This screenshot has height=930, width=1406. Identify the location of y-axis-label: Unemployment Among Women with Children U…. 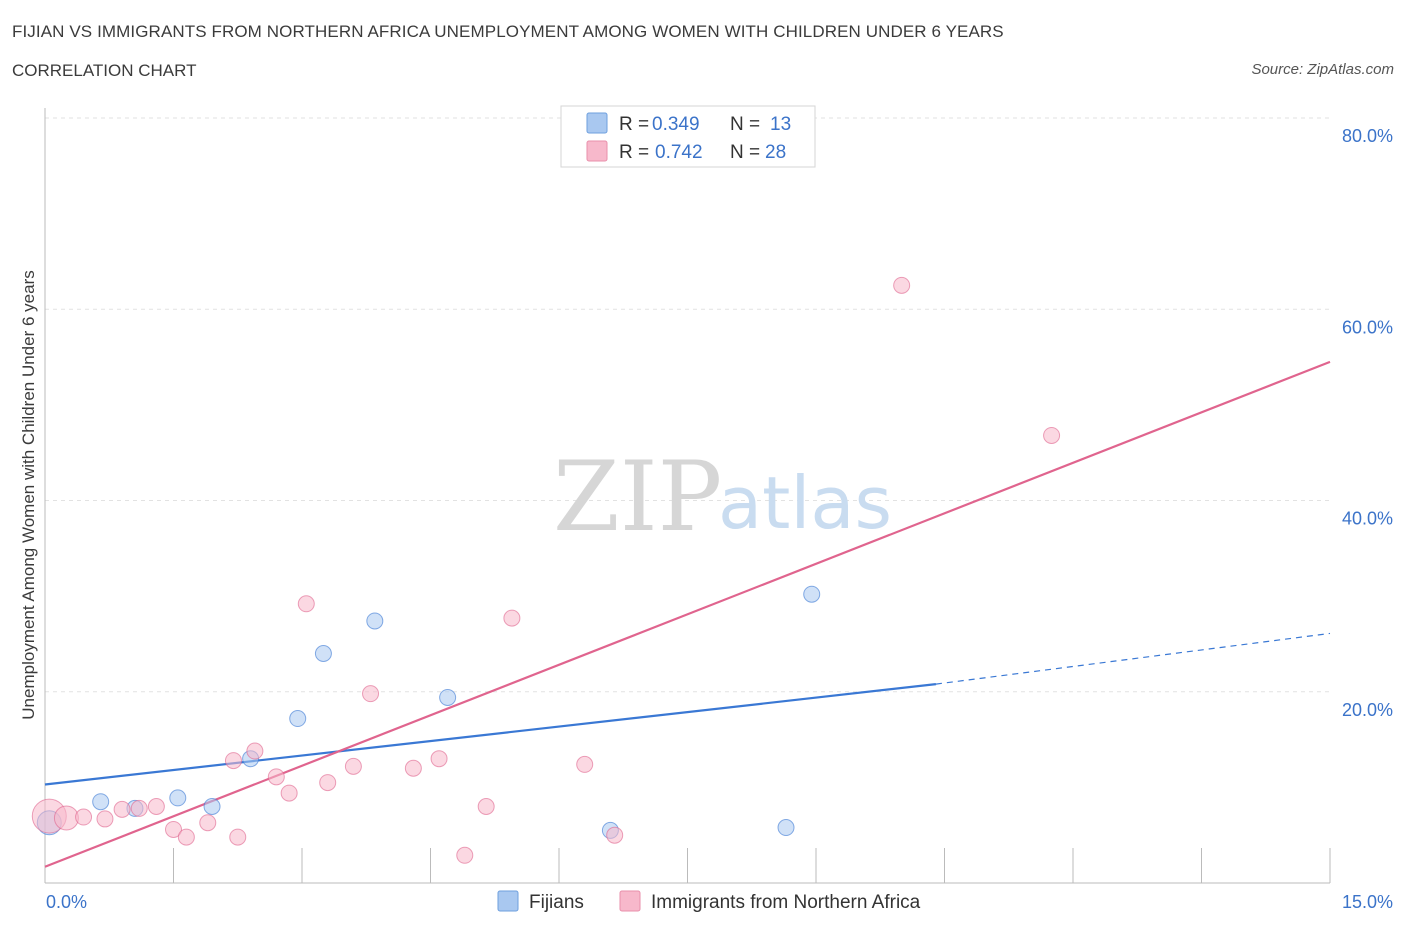
(28, 494).